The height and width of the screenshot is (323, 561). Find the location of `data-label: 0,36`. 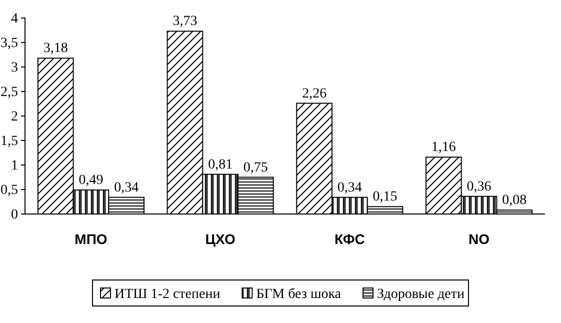

data-label: 0,36 is located at coordinates (479, 186).